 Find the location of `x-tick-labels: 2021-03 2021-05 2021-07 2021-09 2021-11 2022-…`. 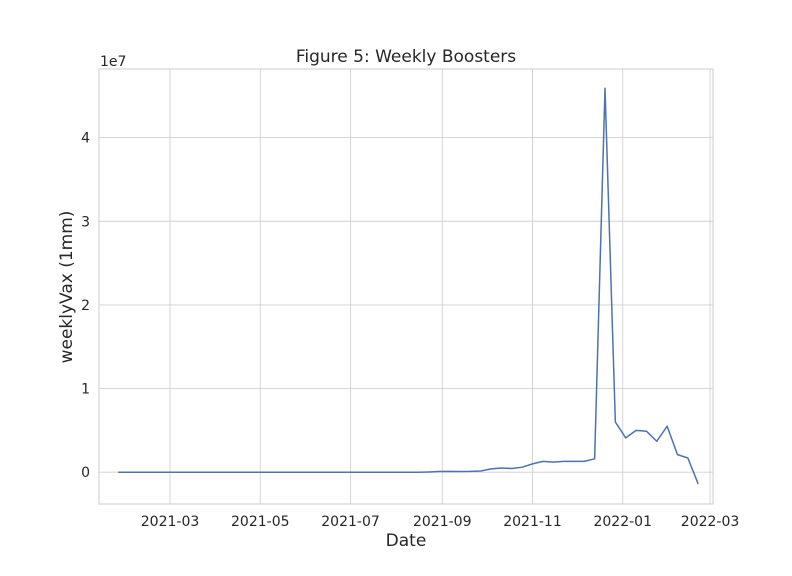

x-tick-labels: 2021-03 2021-05 2021-07 2021-09 2021-11 2022-… is located at coordinates (440, 522).